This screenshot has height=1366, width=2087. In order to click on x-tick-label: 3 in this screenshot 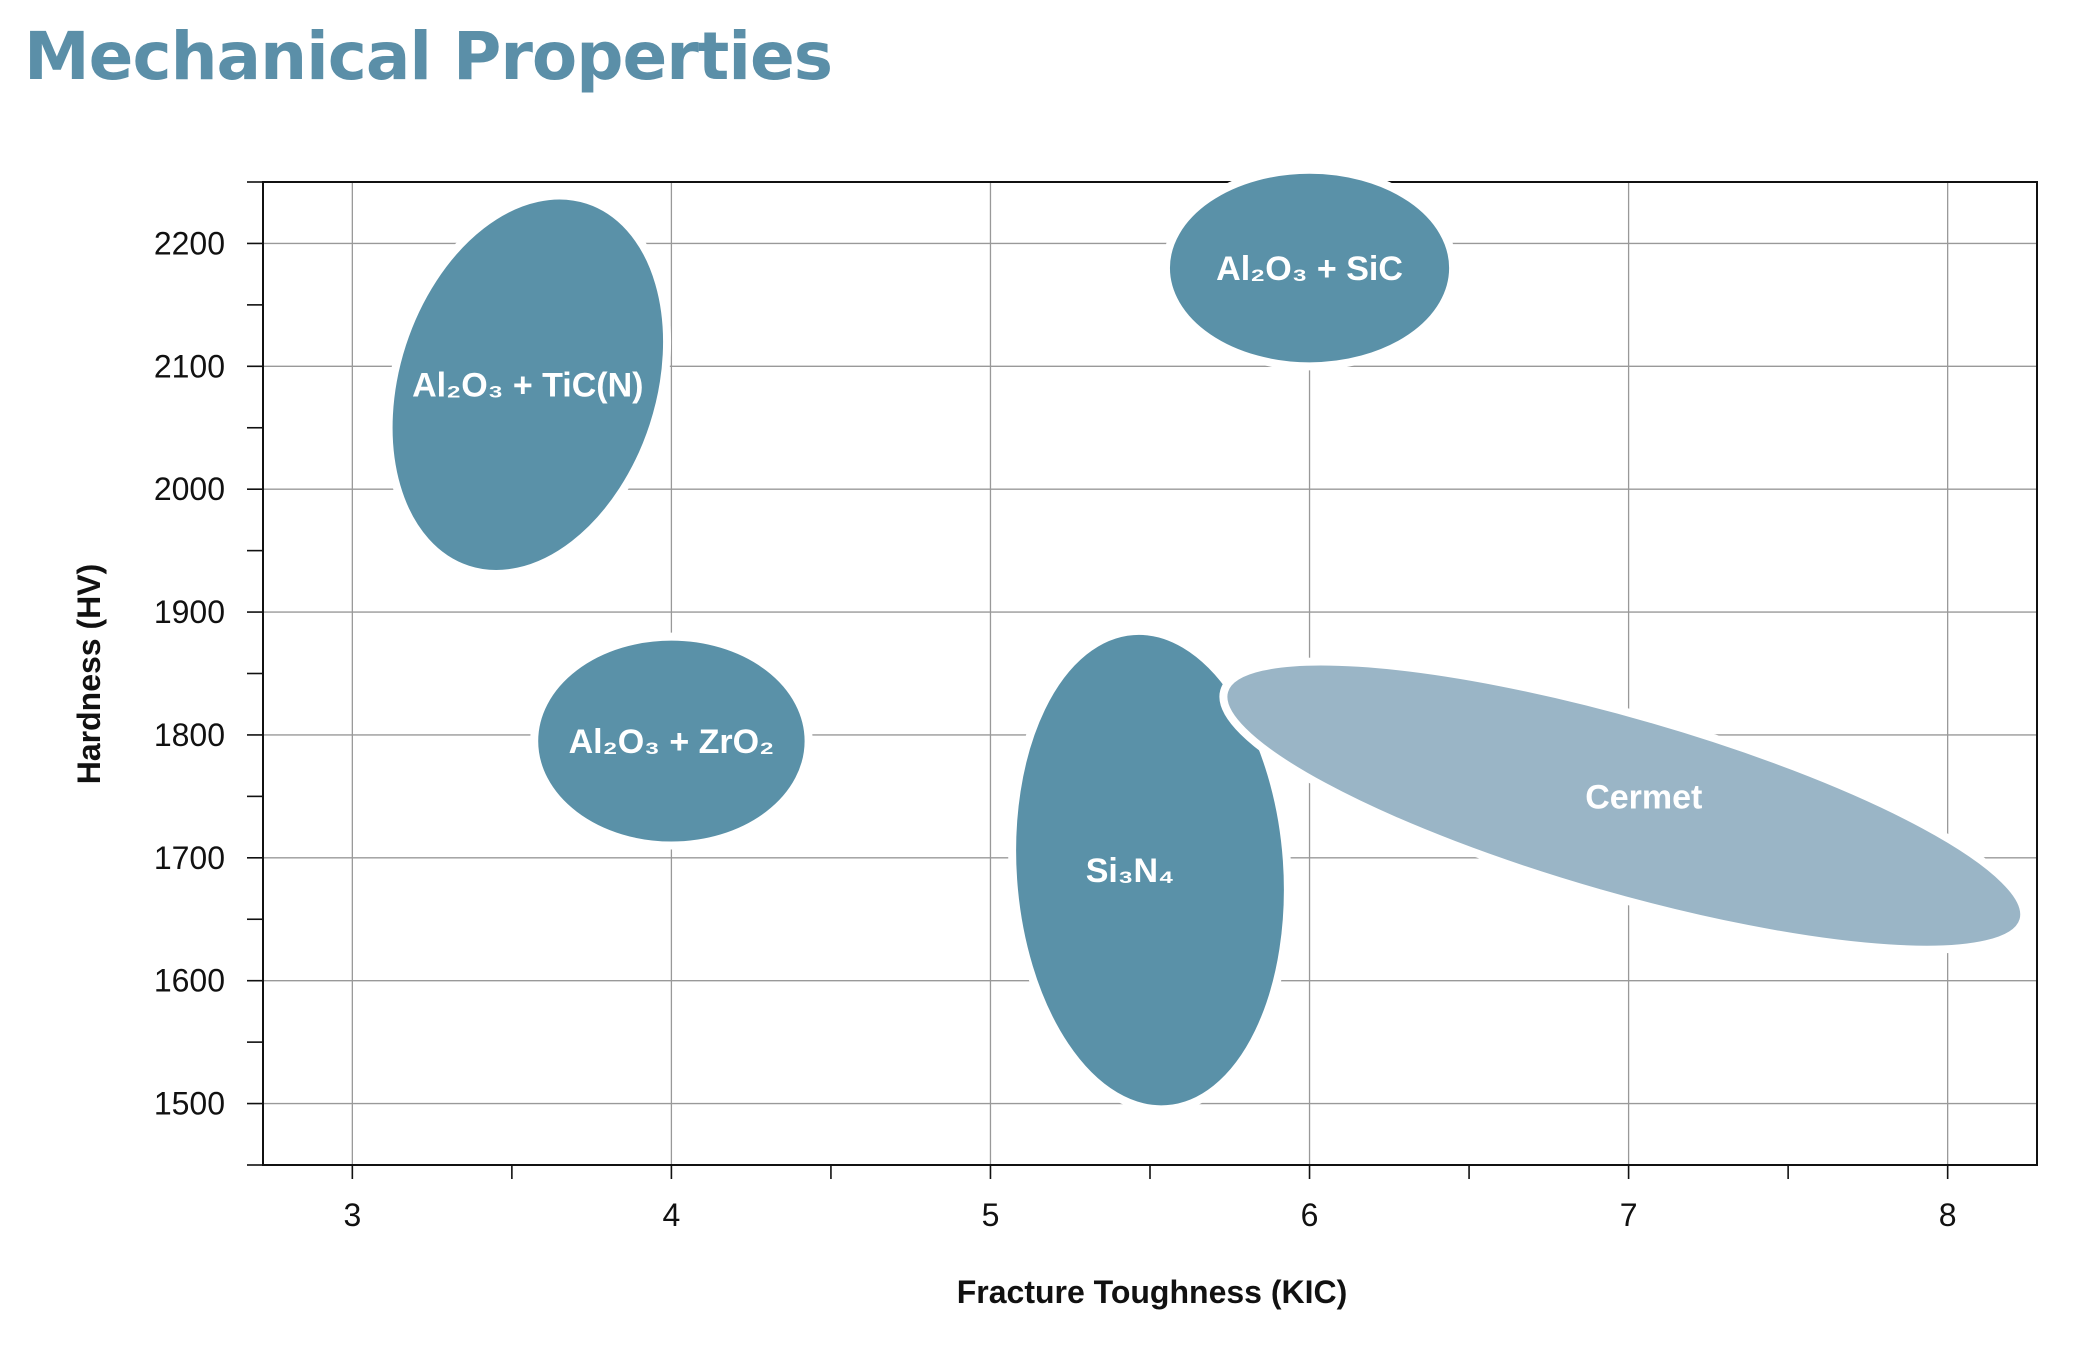, I will do `click(352, 1215)`.